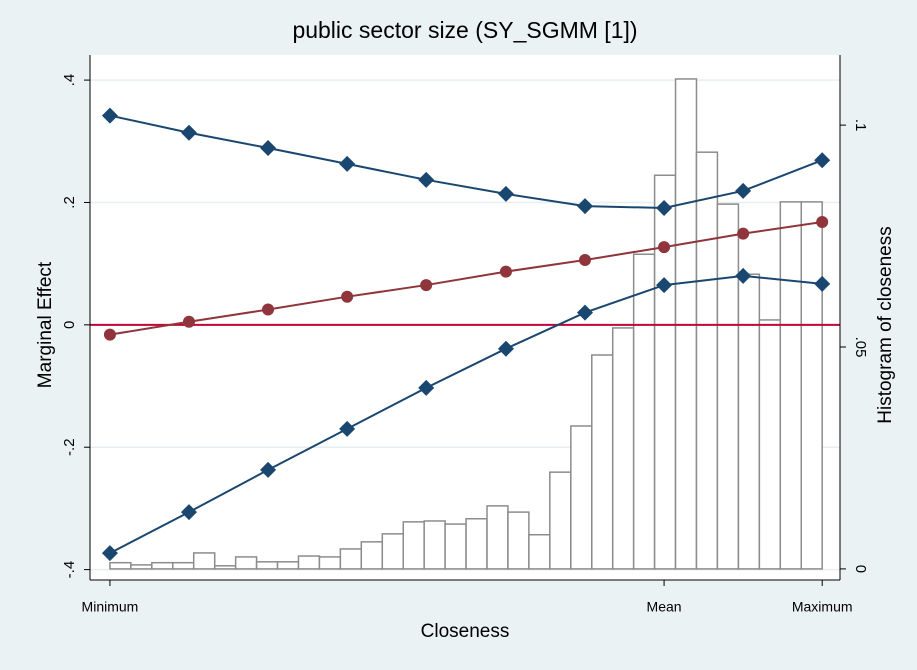  Describe the element at coordinates (69, 325) in the screenshot. I see `y-tick-label: 0` at that location.